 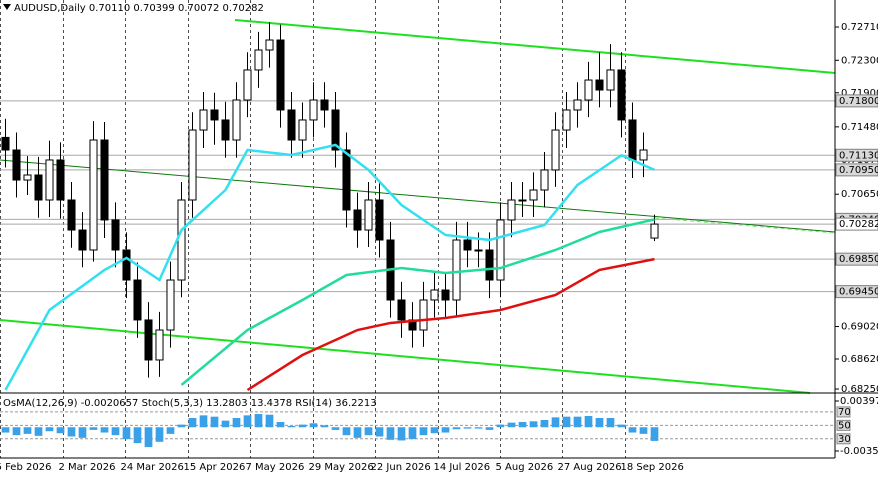 What do you see at coordinates (590, 467) in the screenshot?
I see `x-tick-label: 27 Aug 2026` at bounding box center [590, 467].